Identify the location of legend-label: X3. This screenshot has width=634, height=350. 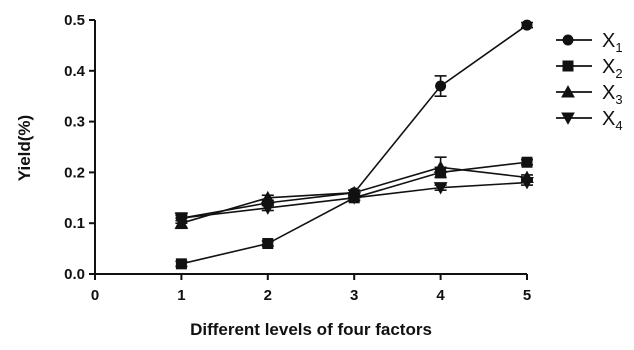
(612, 94).